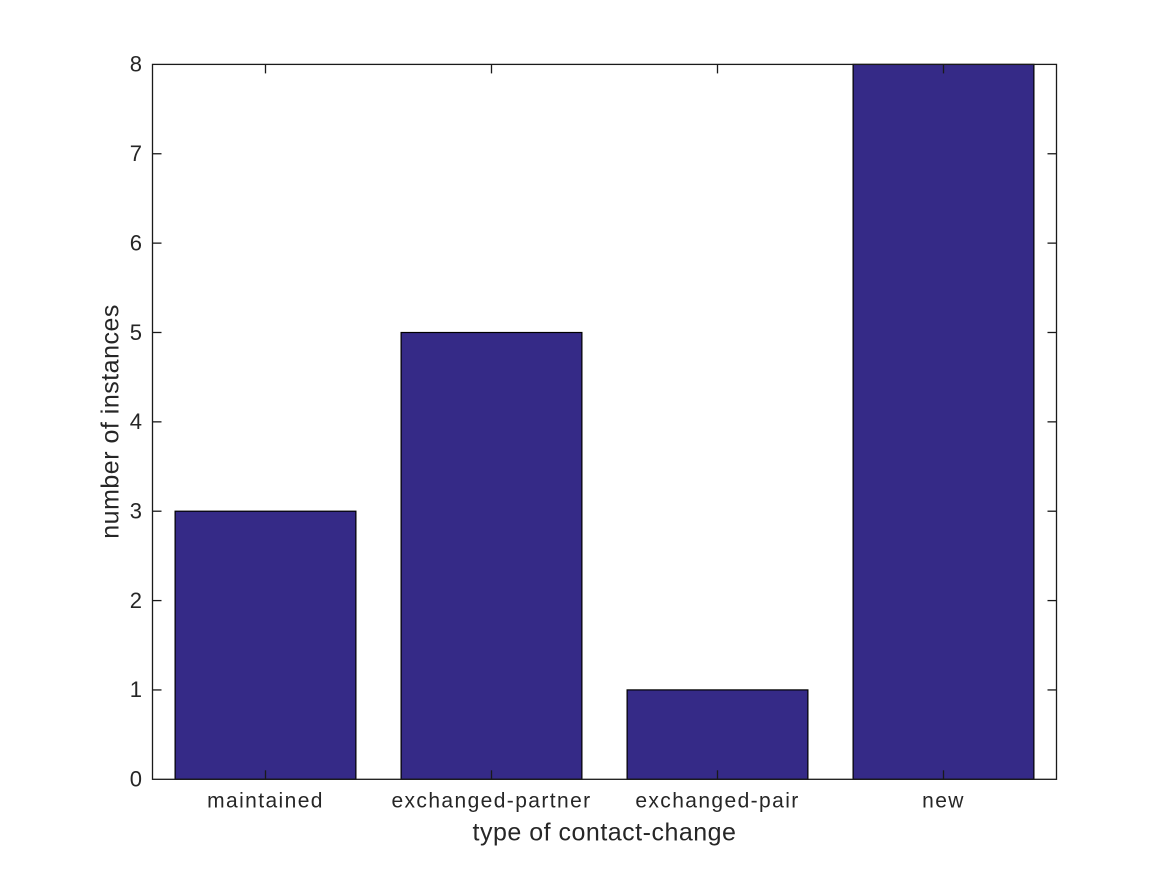 The height and width of the screenshot is (875, 1167). I want to click on svg-text: 1, so click(136, 689).